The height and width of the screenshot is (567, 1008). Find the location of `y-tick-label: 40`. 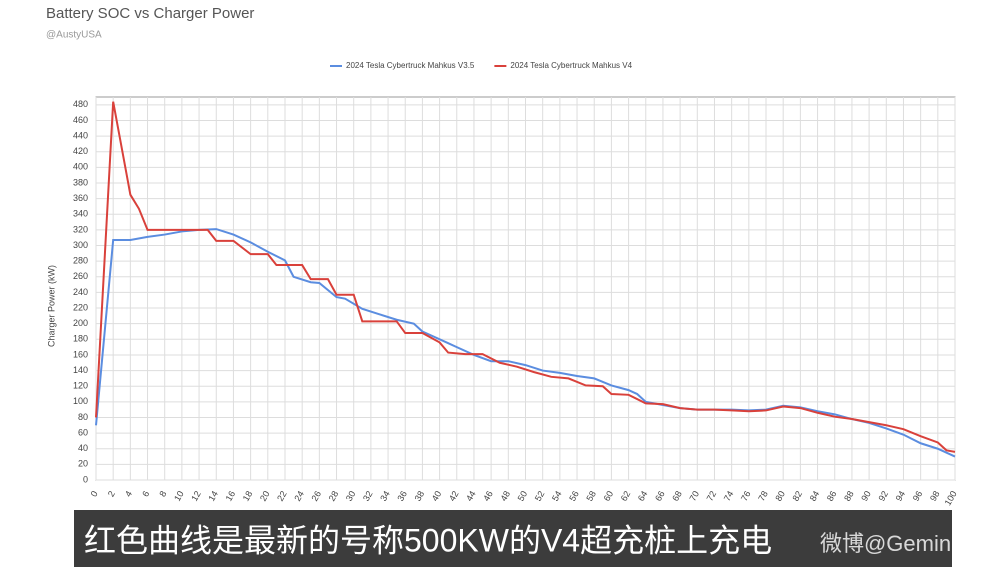

y-tick-label: 40 is located at coordinates (83, 448).